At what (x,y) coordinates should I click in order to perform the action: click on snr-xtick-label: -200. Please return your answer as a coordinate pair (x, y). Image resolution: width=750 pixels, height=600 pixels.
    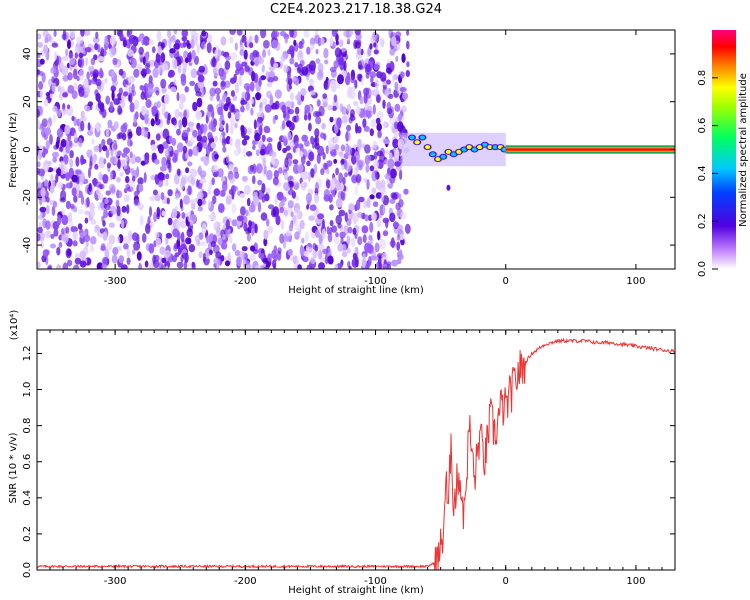
    Looking at the image, I should click on (245, 581).